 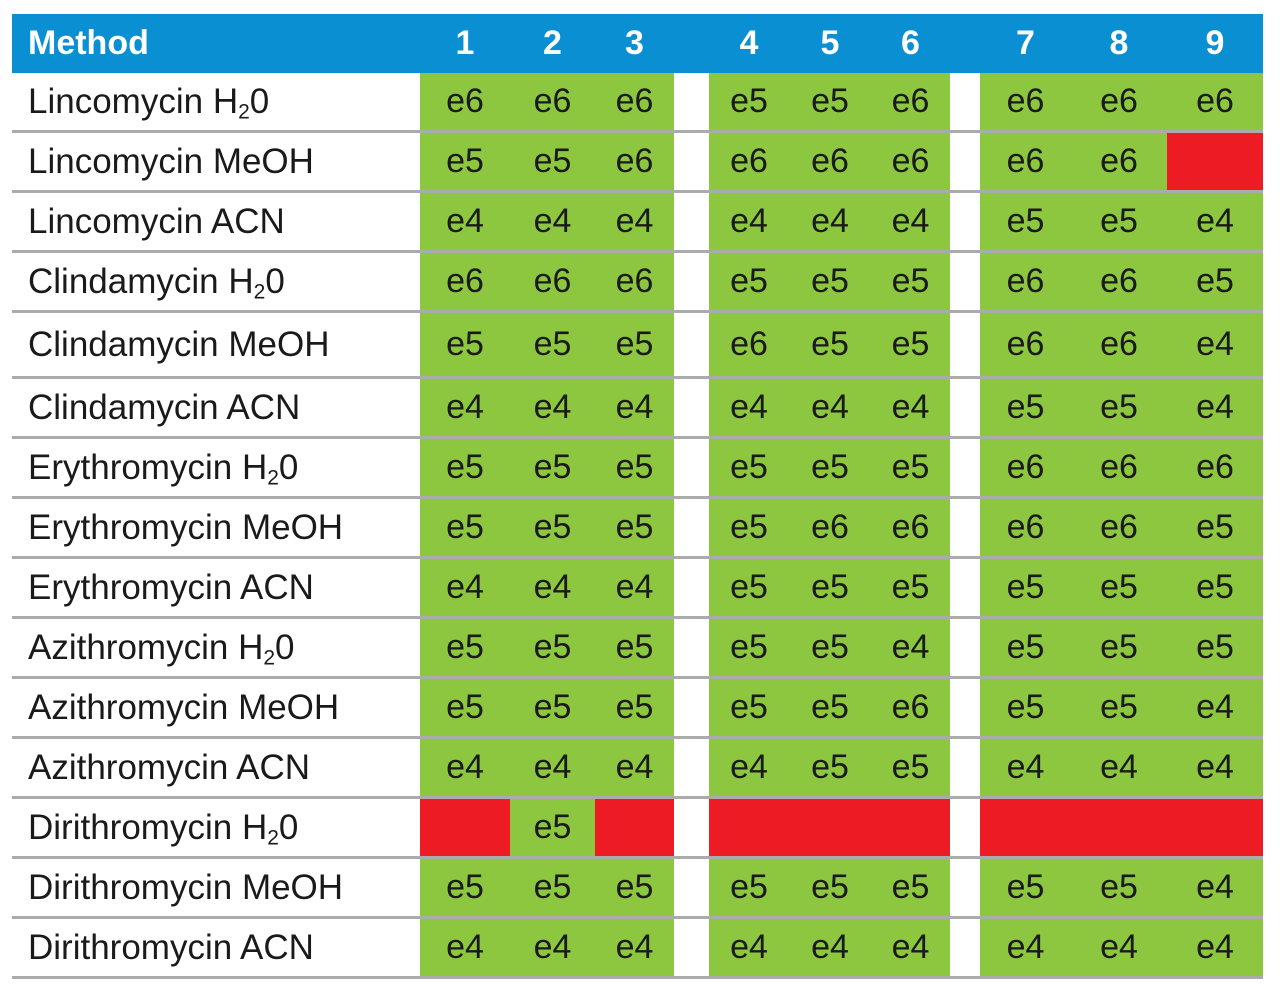 I want to click on row-label: Azithromycin MeOH, so click(x=216, y=707).